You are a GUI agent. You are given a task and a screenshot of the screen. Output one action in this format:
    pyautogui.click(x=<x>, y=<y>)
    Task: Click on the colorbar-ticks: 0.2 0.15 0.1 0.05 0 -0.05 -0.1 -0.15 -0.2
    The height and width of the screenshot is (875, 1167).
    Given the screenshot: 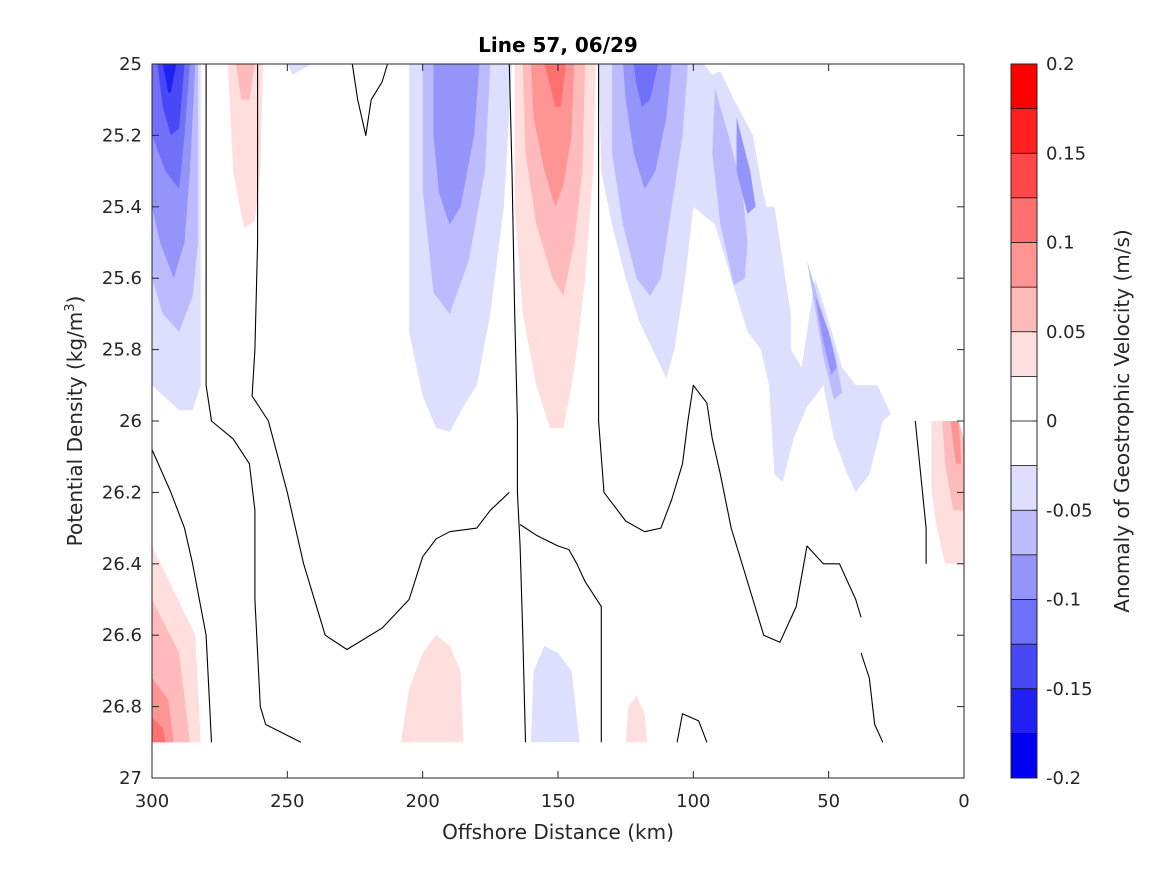 What is the action you would take?
    pyautogui.click(x=1062, y=421)
    